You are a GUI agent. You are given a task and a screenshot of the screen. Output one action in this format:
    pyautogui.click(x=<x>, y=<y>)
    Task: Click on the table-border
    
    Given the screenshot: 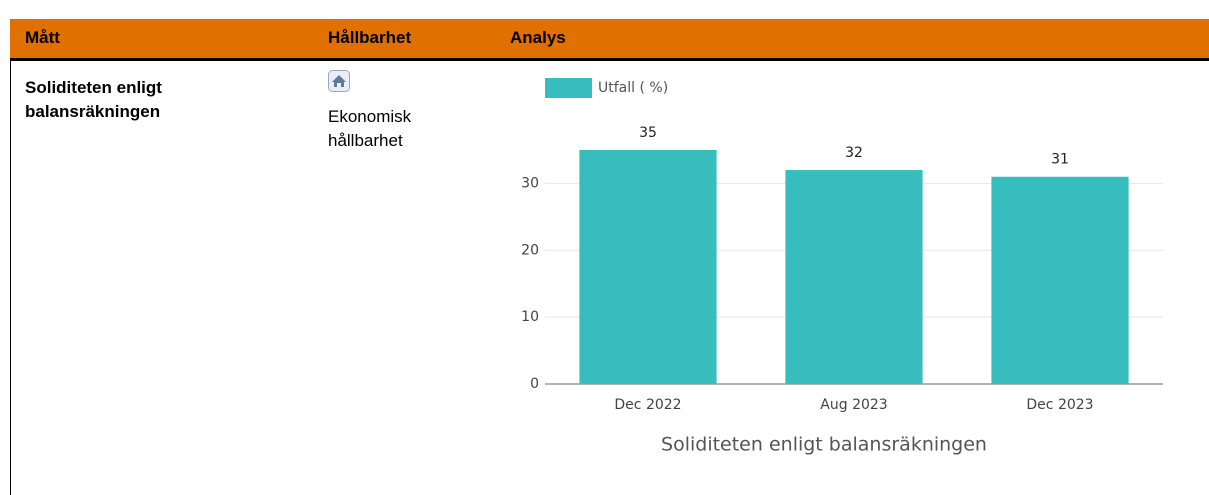 What is the action you would take?
    pyautogui.click(x=10, y=278)
    